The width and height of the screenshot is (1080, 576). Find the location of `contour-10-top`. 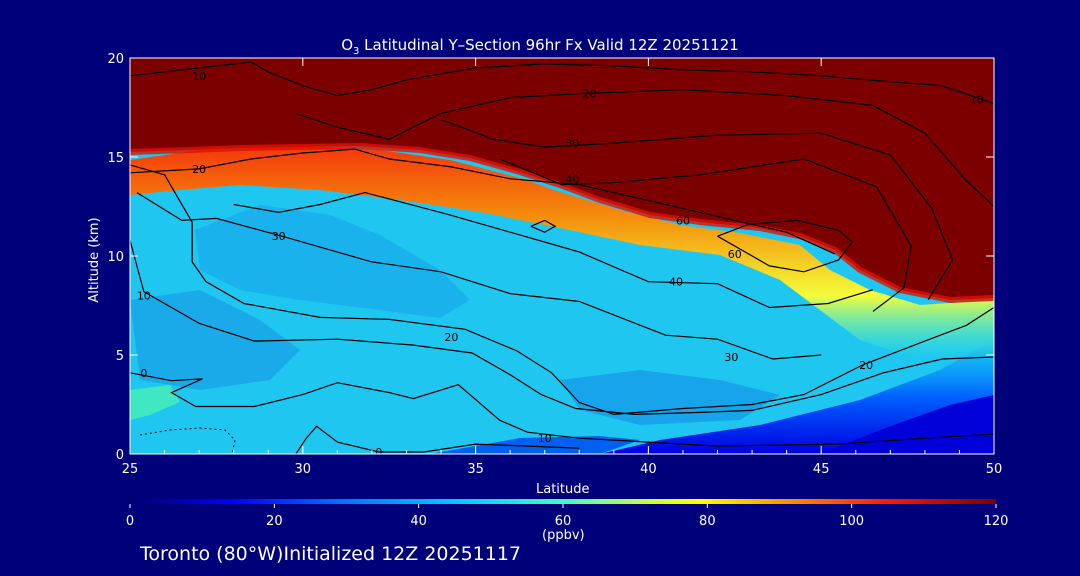

contour-10-top is located at coordinates (562, 83).